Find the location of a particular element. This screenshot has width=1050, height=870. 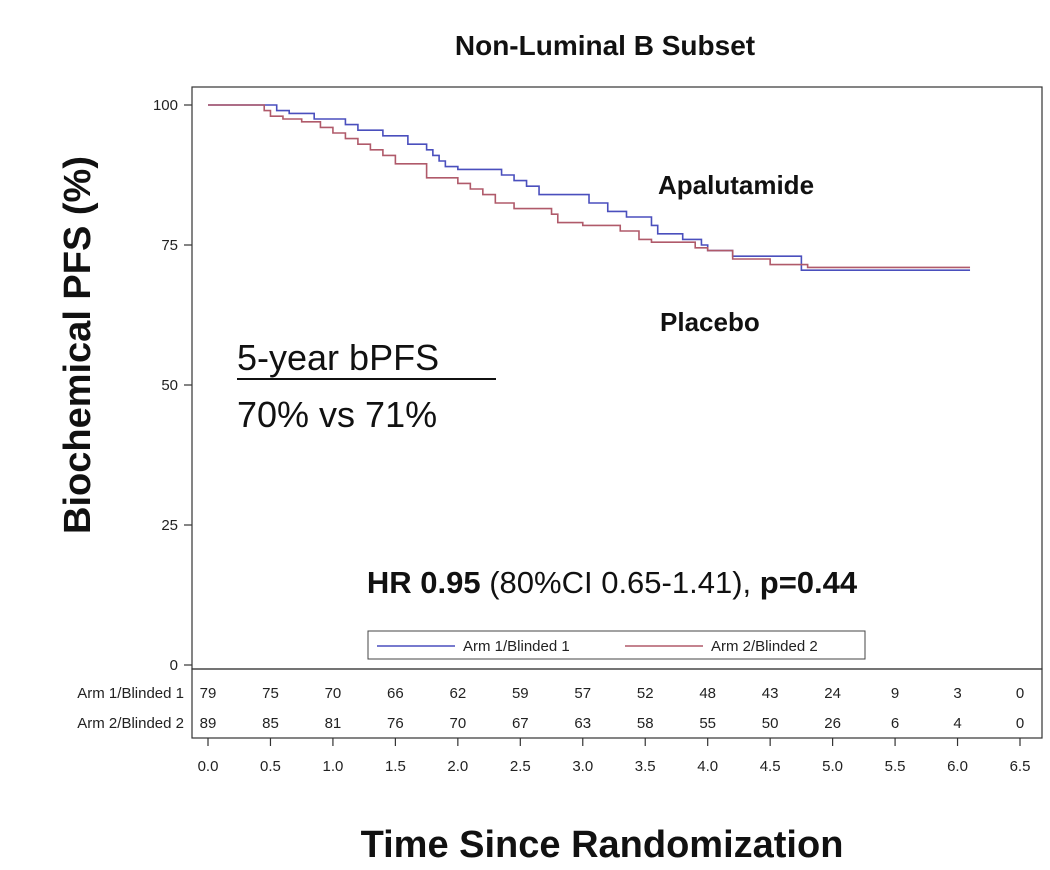

series-layer is located at coordinates (589, 187).